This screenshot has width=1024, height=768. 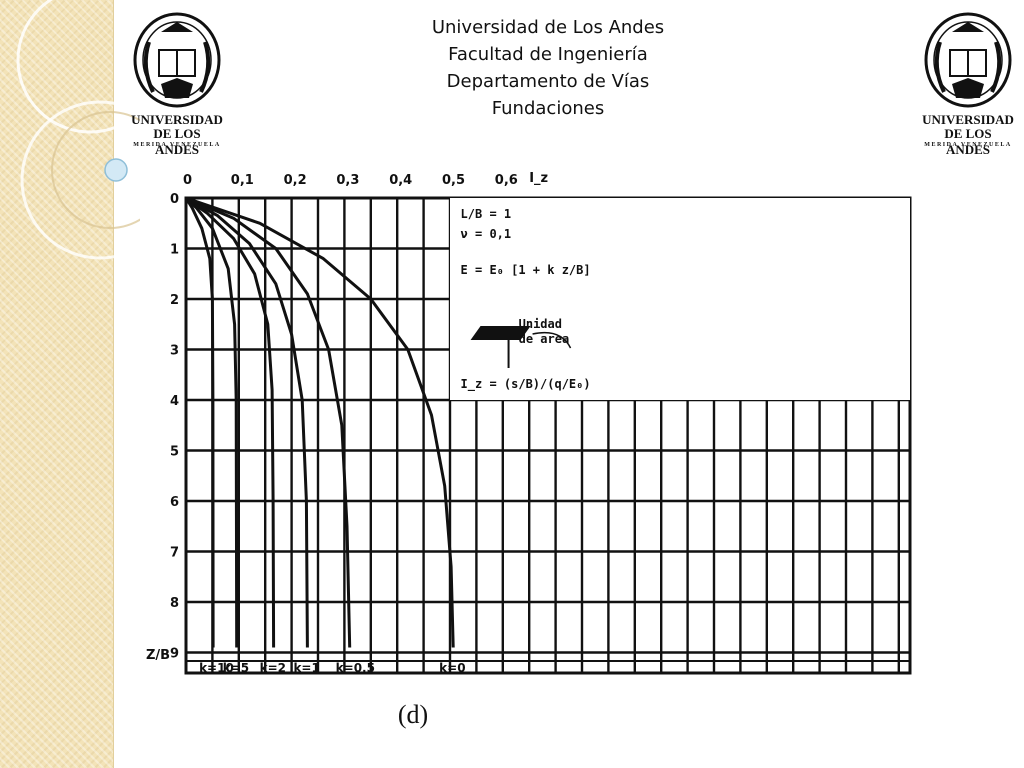 What do you see at coordinates (174, 250) in the screenshot?
I see `y-tick-label: 1` at bounding box center [174, 250].